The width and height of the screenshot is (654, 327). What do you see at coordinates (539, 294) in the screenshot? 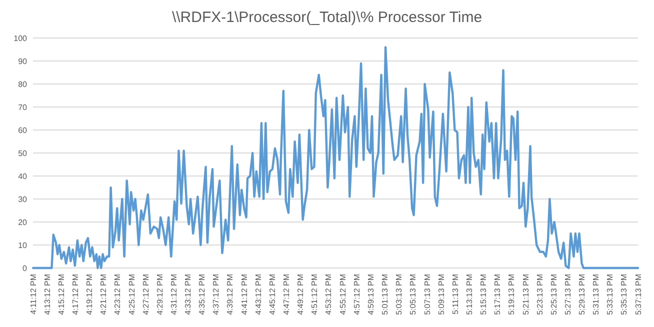
I see `x-tick-label: 5:23:13 PM` at bounding box center [539, 294].